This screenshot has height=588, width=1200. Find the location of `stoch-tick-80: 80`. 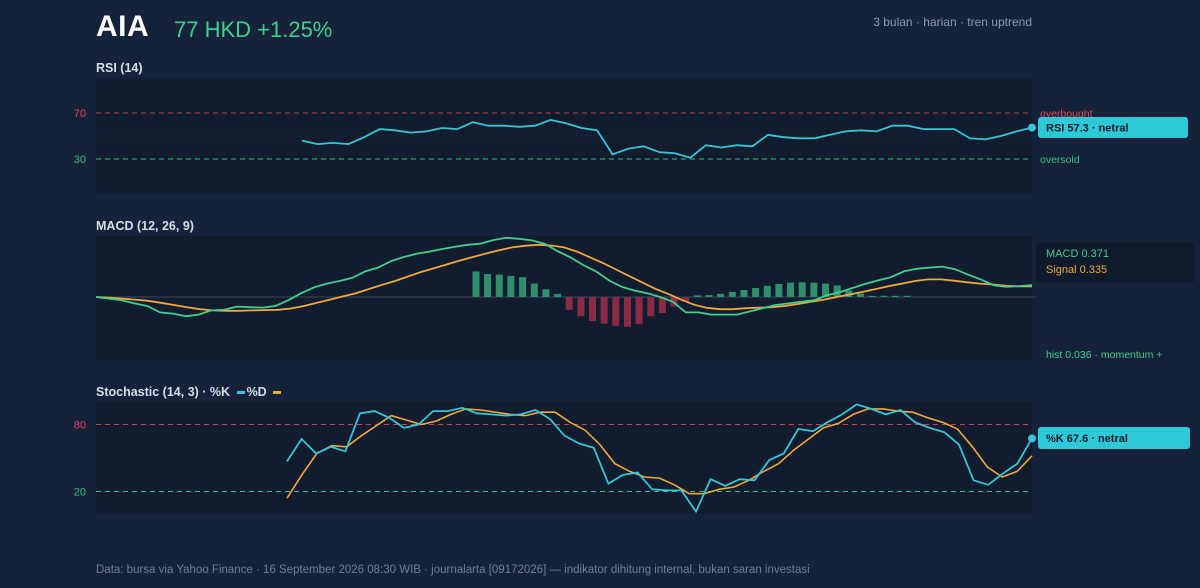

stoch-tick-80: 80 is located at coordinates (80, 426).